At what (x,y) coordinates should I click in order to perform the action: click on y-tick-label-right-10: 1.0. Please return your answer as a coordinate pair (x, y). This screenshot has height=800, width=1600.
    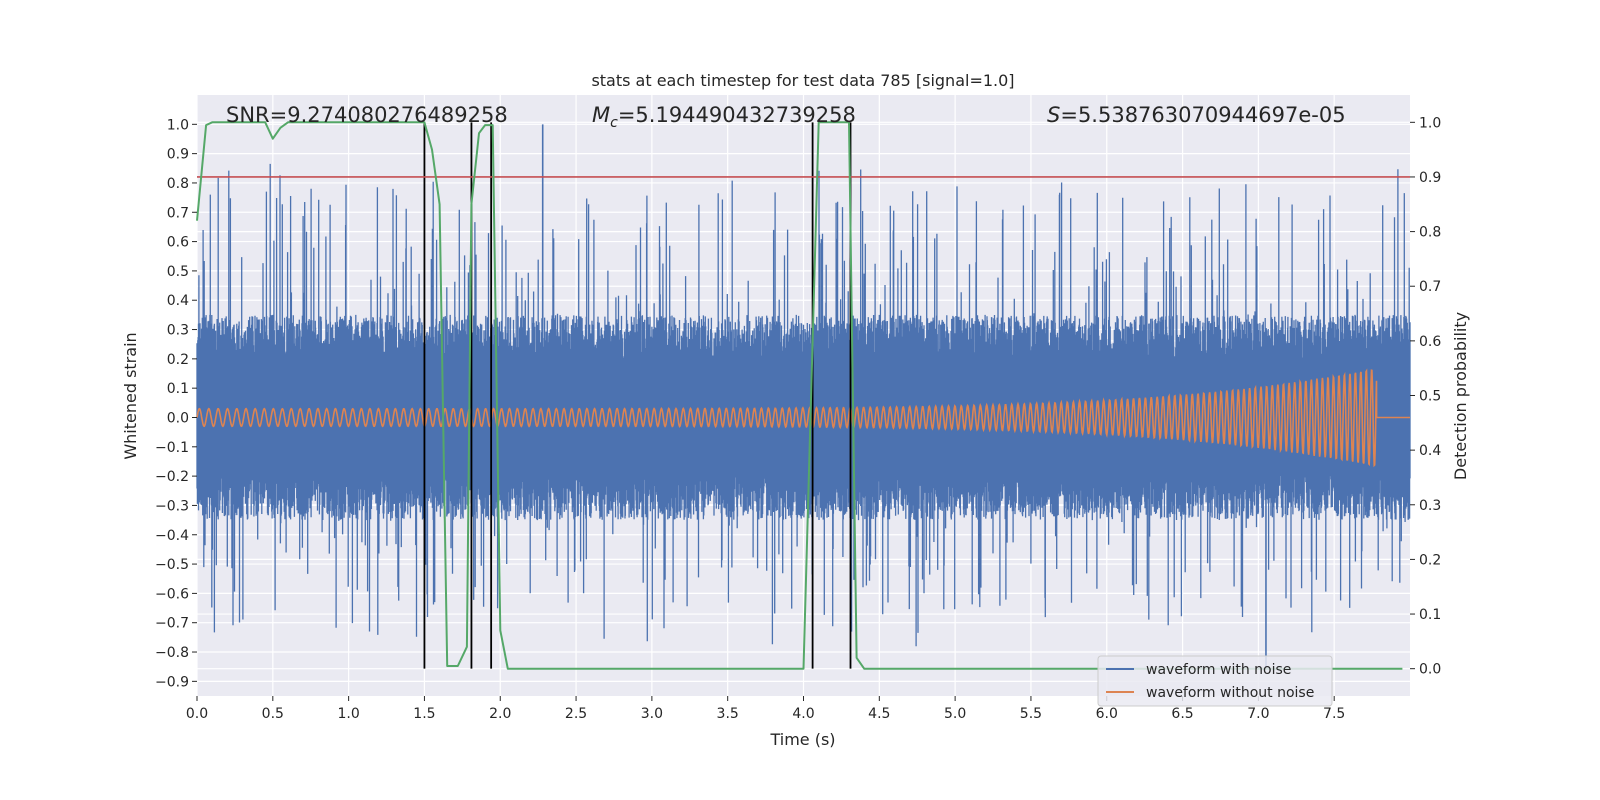
    Looking at the image, I should click on (1430, 123).